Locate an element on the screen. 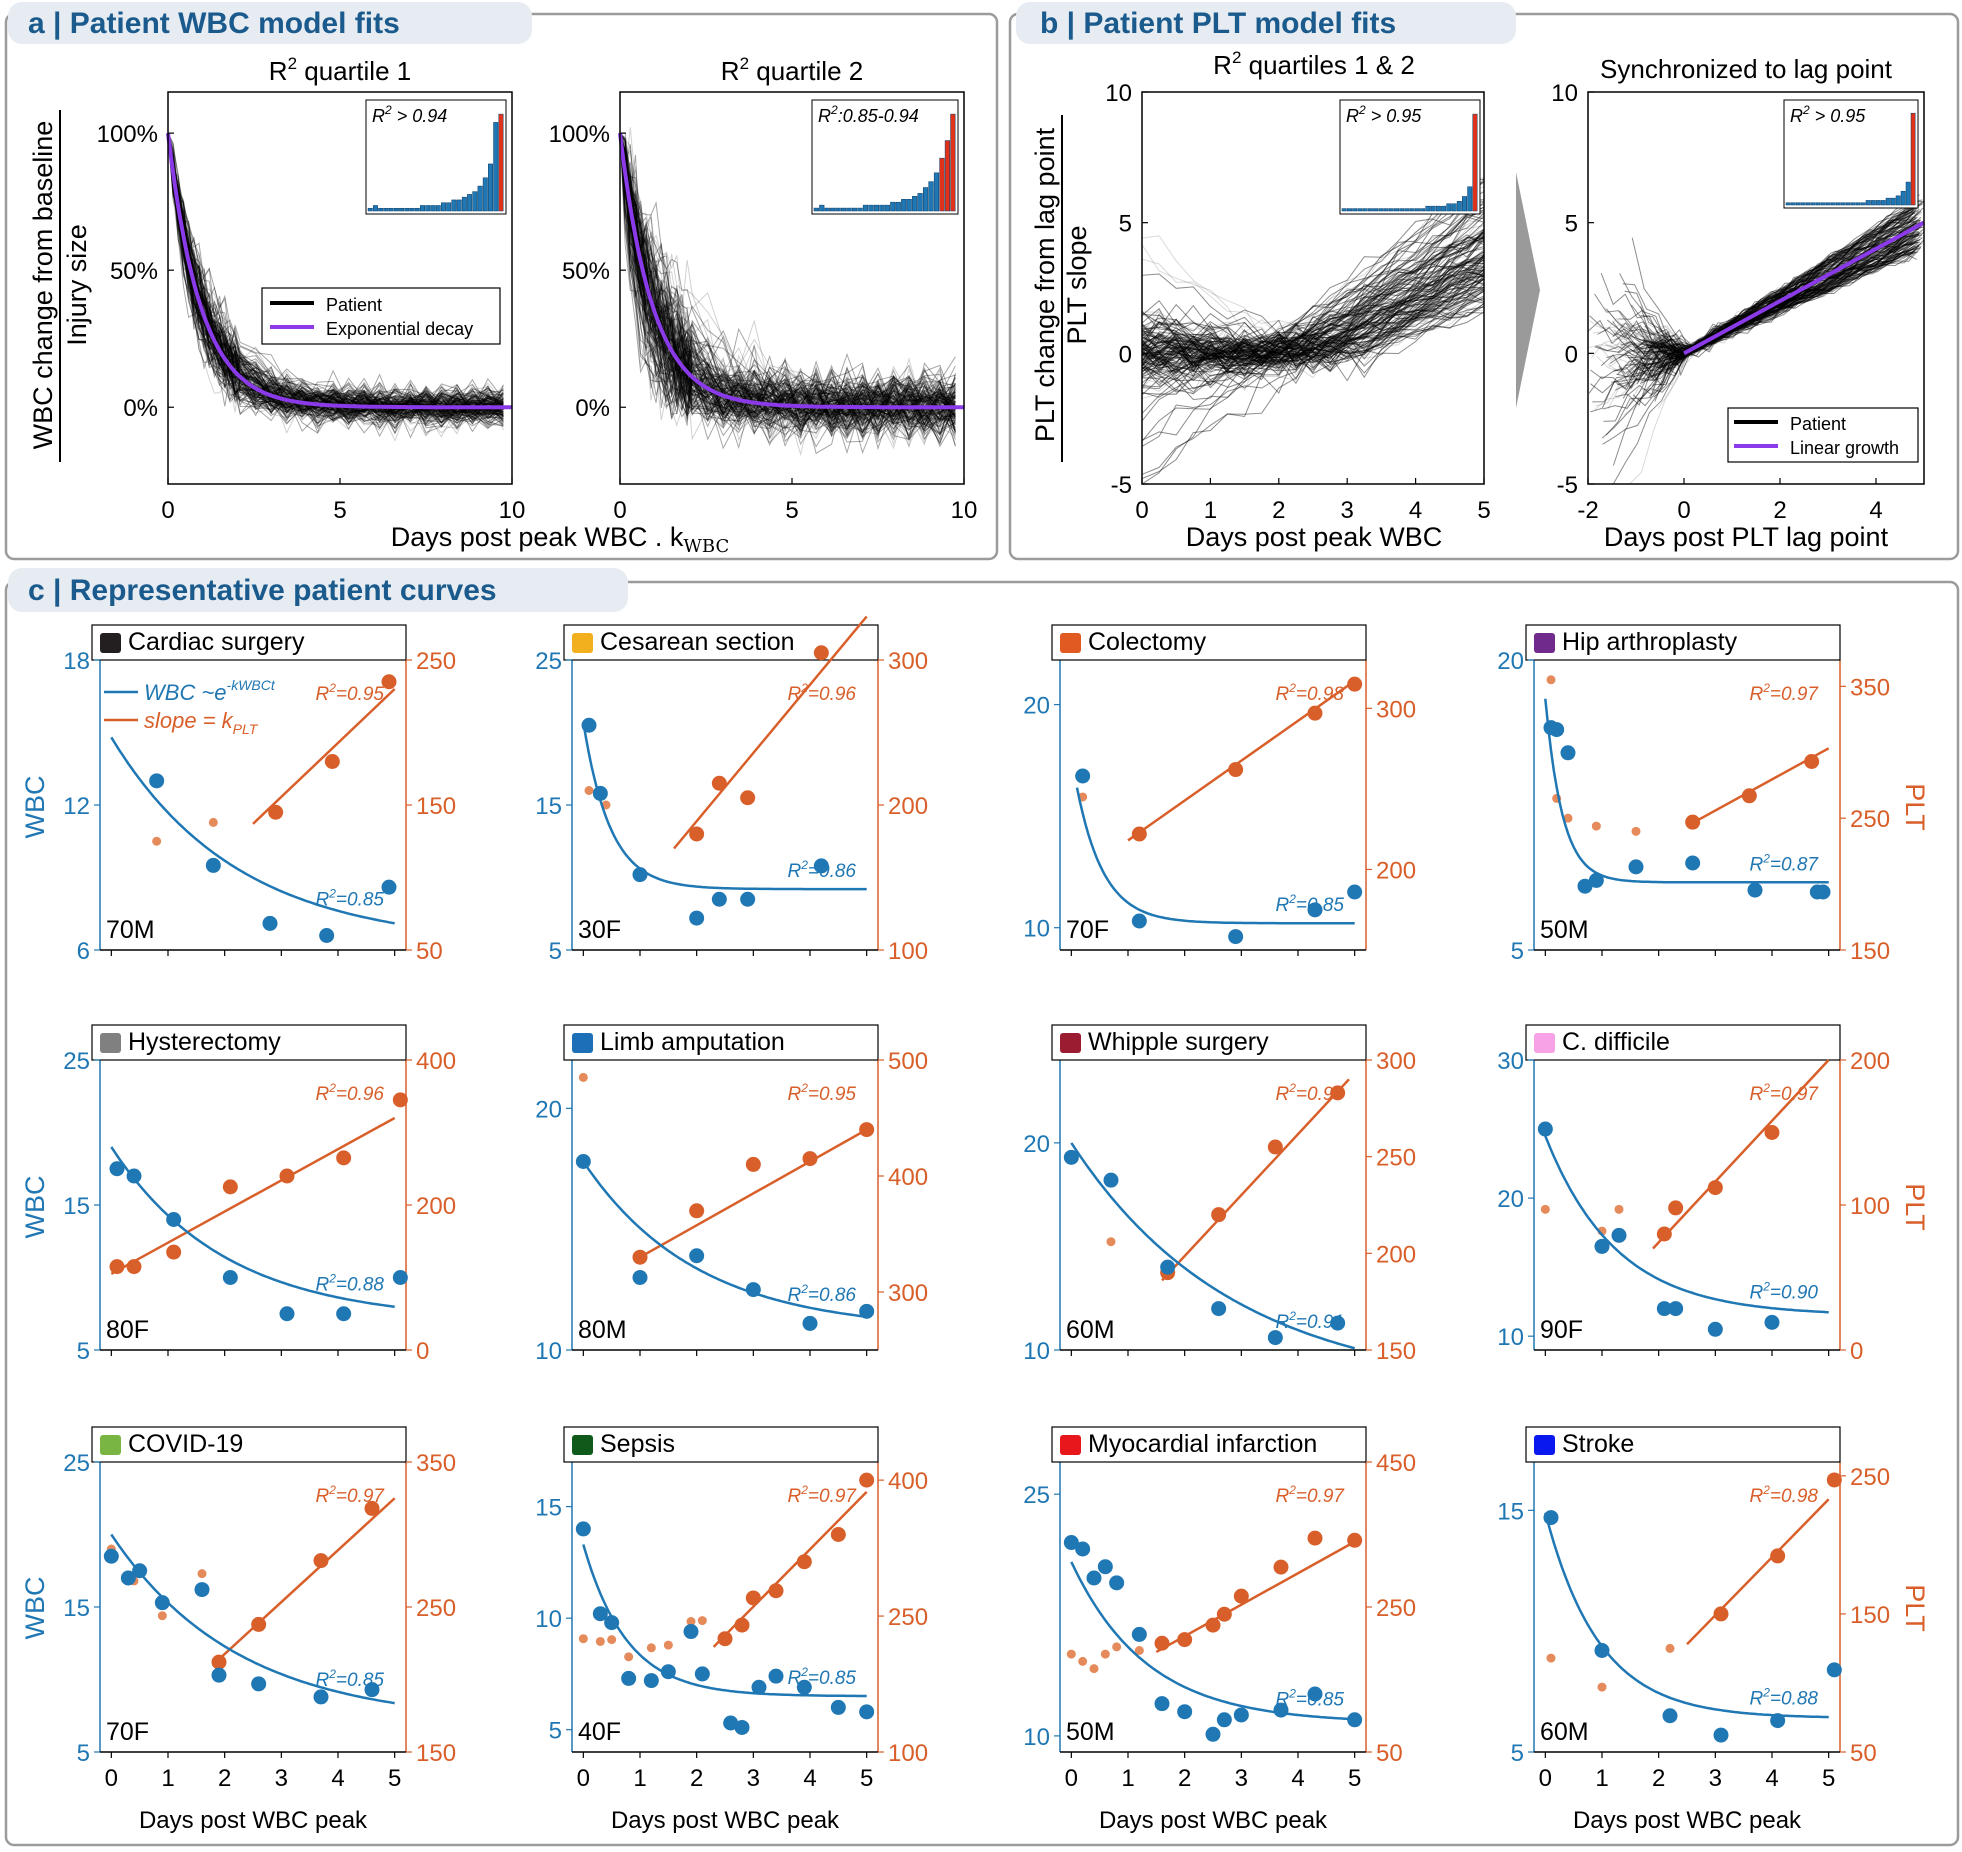  plt-tick-label: 350 is located at coordinates (1870, 687).